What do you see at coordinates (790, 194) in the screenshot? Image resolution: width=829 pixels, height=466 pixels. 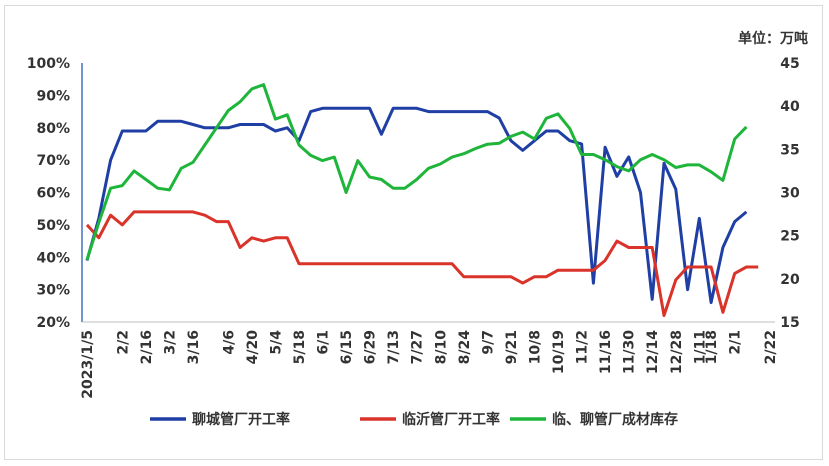 I see `y-right-tick-label: 30` at bounding box center [790, 194].